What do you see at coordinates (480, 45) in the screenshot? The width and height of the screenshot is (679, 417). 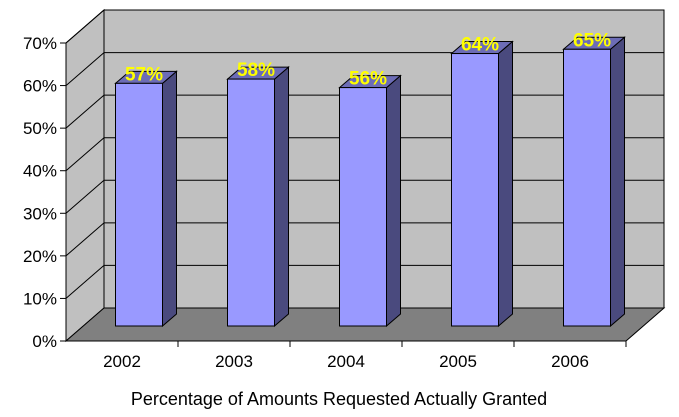 I see `data-label: 64%` at bounding box center [480, 45].